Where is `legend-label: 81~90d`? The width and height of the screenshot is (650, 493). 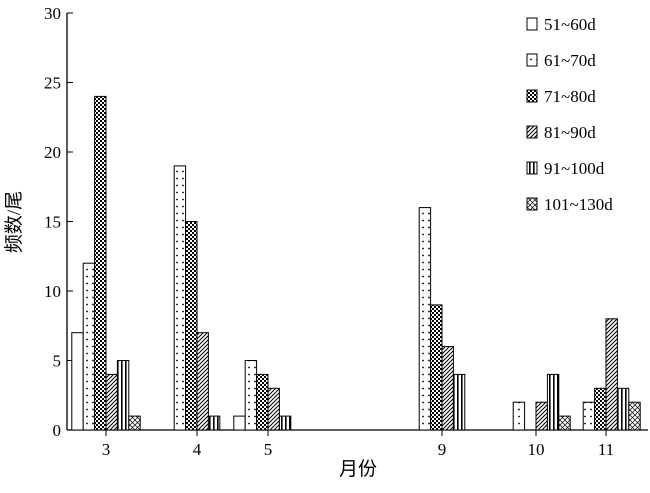 legend-label: 81~90d is located at coordinates (570, 132).